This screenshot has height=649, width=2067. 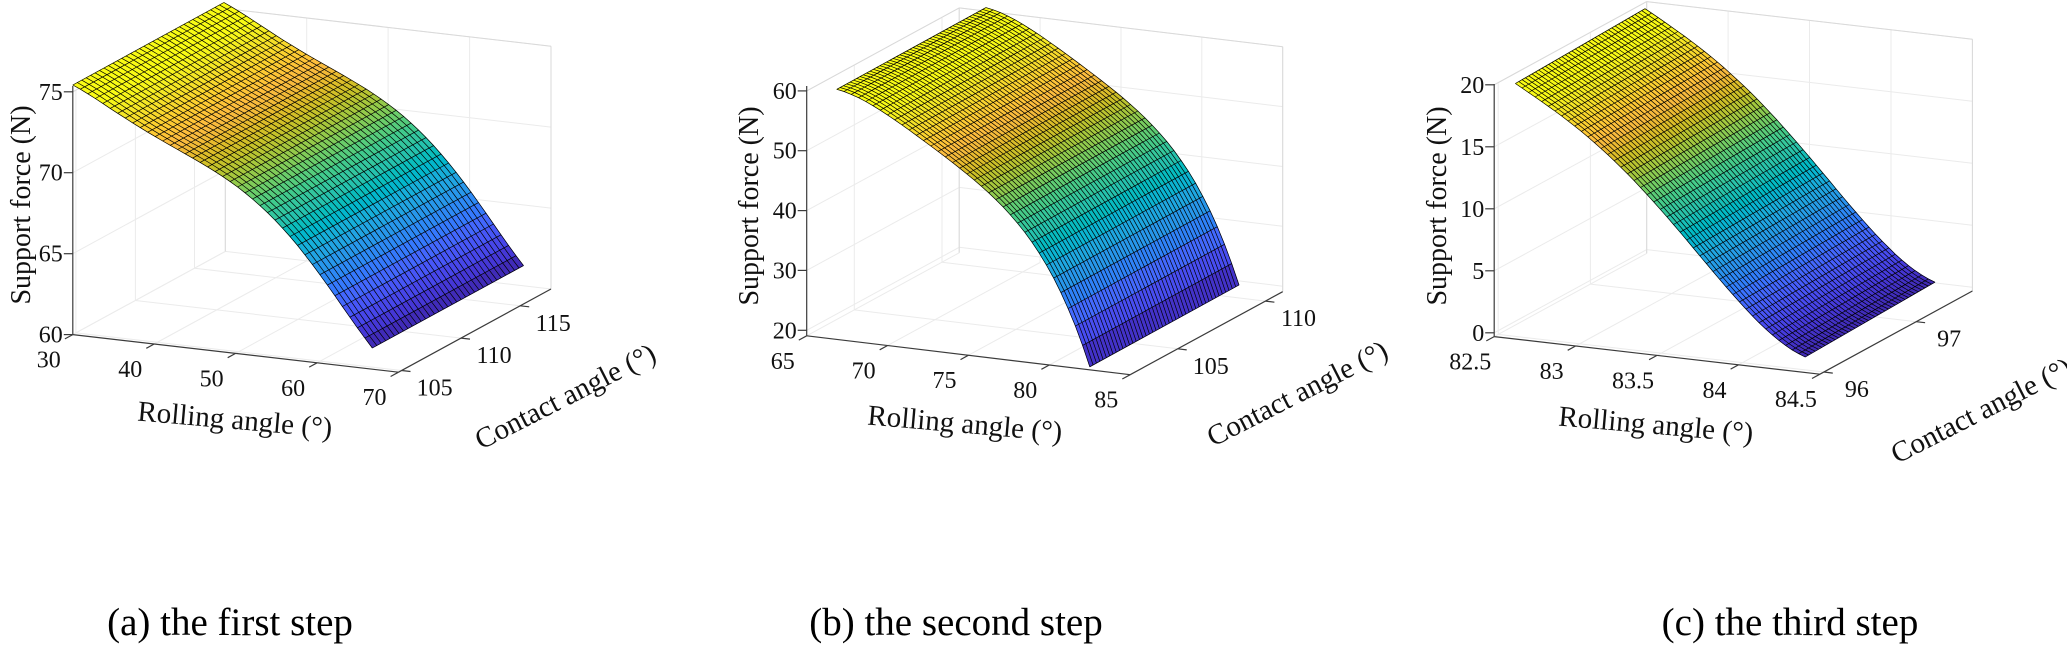 I want to click on svg-text: (b) the second step, so click(x=956, y=622).